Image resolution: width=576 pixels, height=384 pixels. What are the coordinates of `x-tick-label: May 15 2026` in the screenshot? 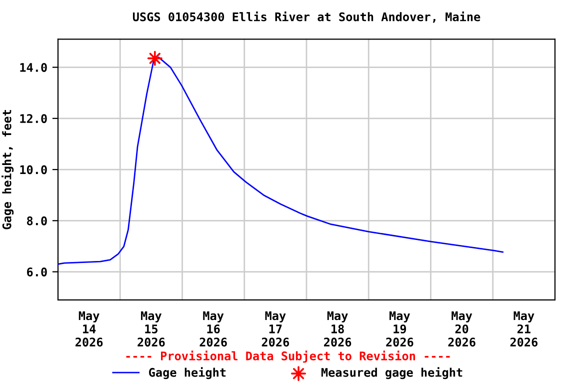 It's located at (151, 329).